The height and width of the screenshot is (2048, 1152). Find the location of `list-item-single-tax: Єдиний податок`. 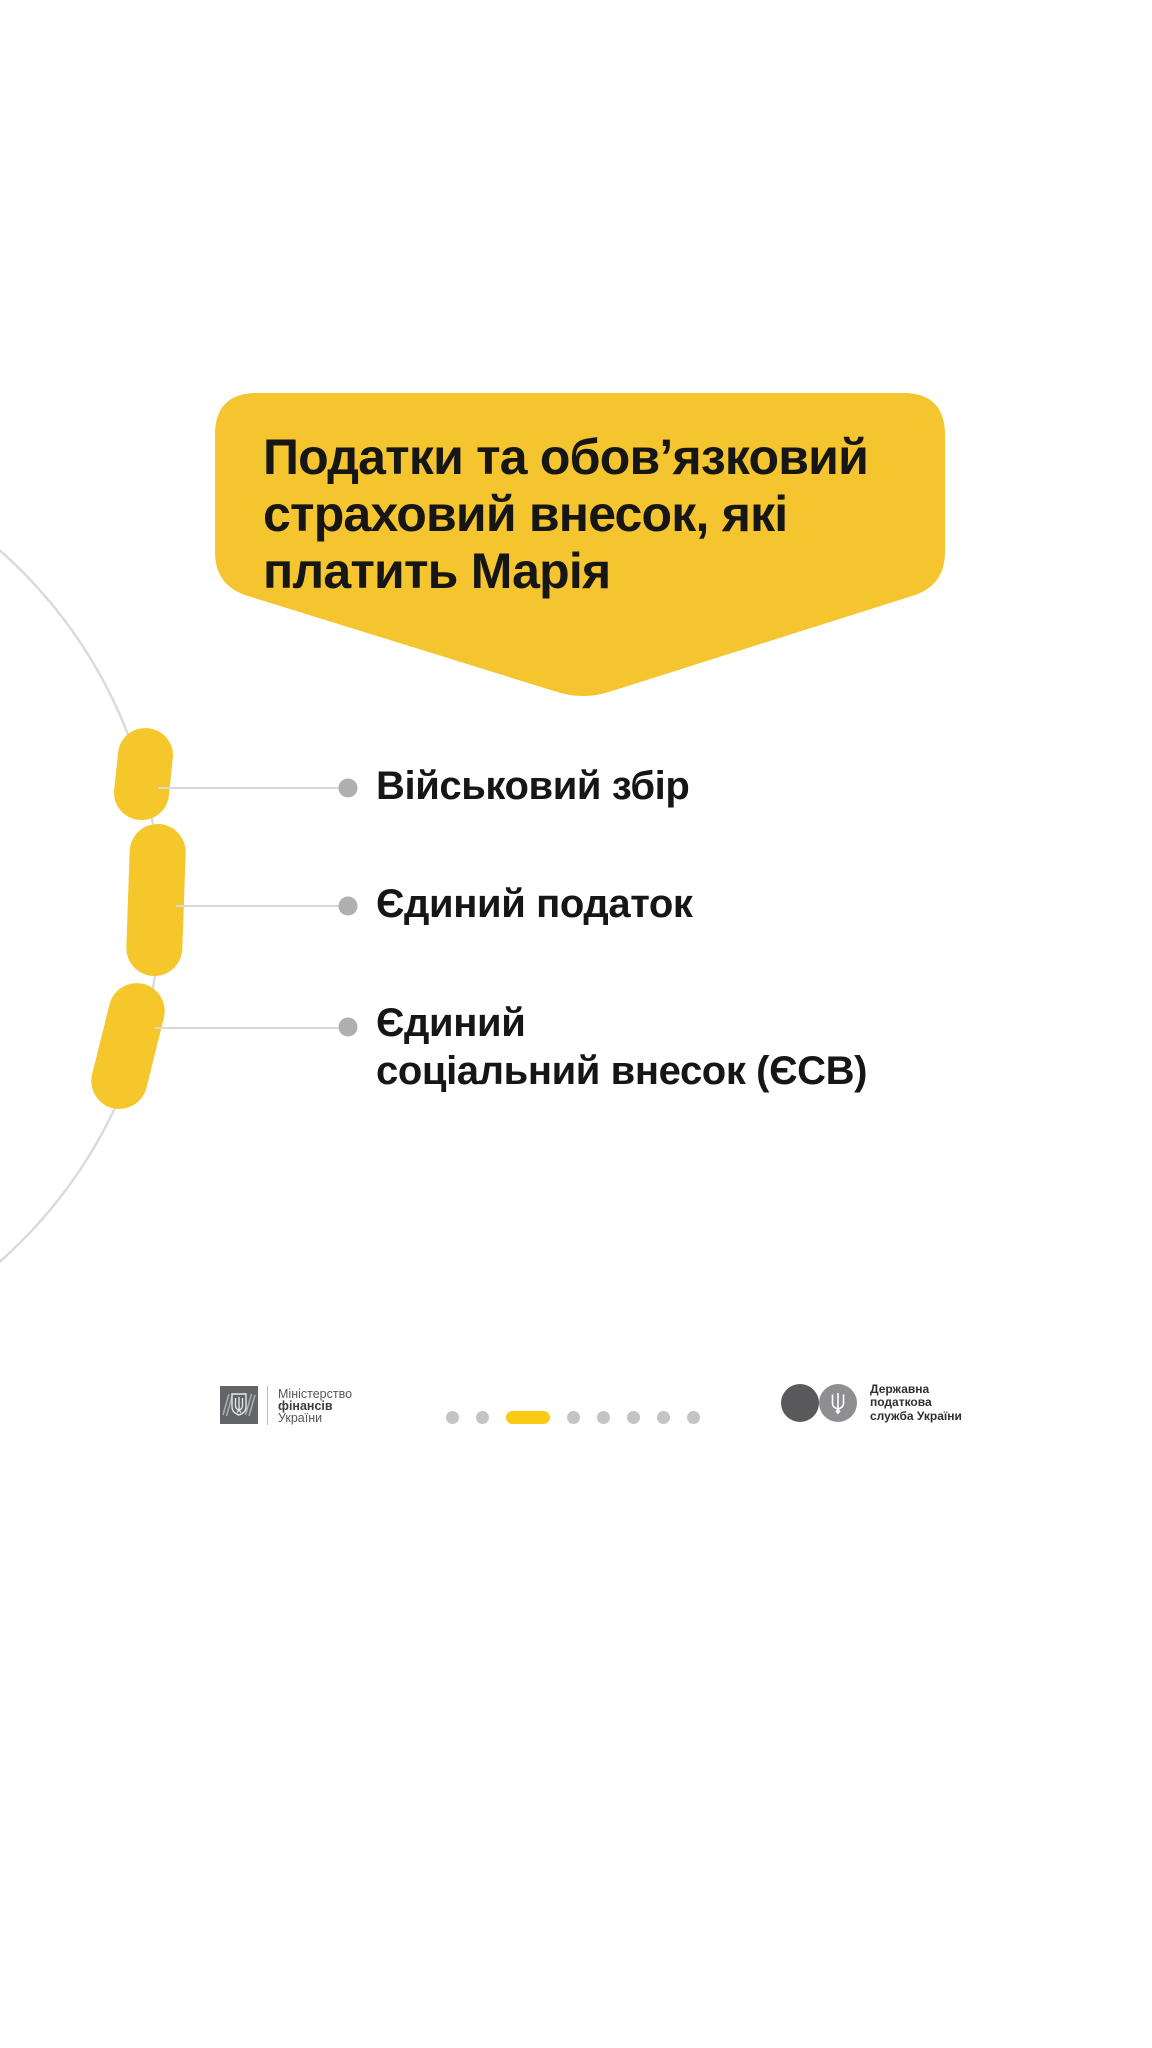

list-item-single-tax: Єдиний податок is located at coordinates (534, 904).